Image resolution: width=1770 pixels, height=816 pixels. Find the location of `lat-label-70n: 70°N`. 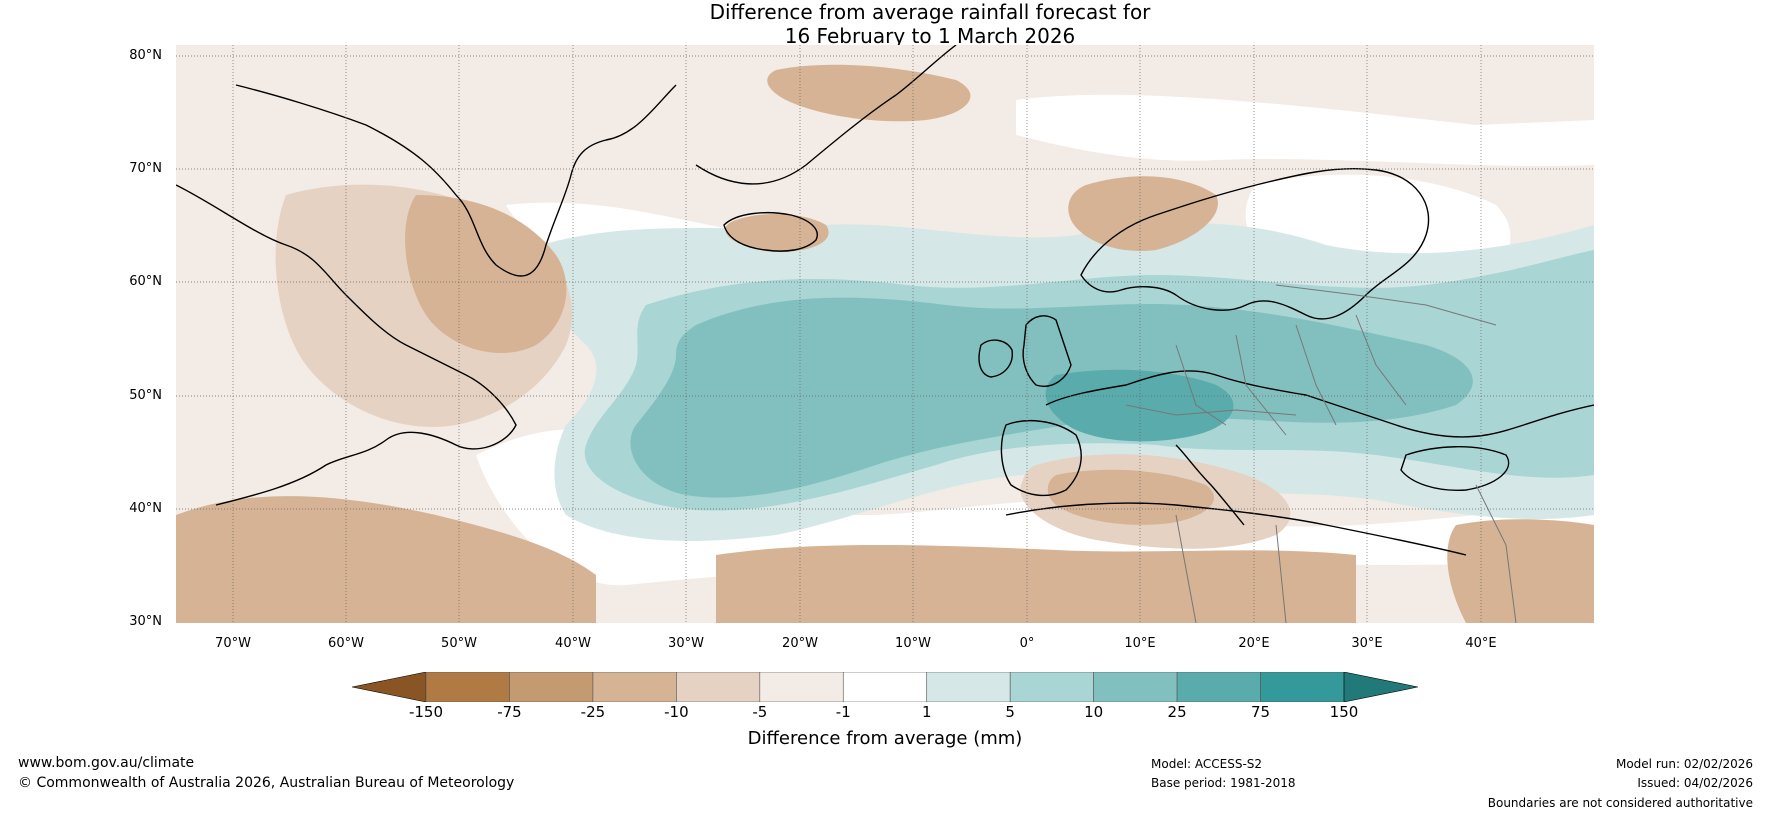

lat-label-70n: 70°N is located at coordinates (145, 168).